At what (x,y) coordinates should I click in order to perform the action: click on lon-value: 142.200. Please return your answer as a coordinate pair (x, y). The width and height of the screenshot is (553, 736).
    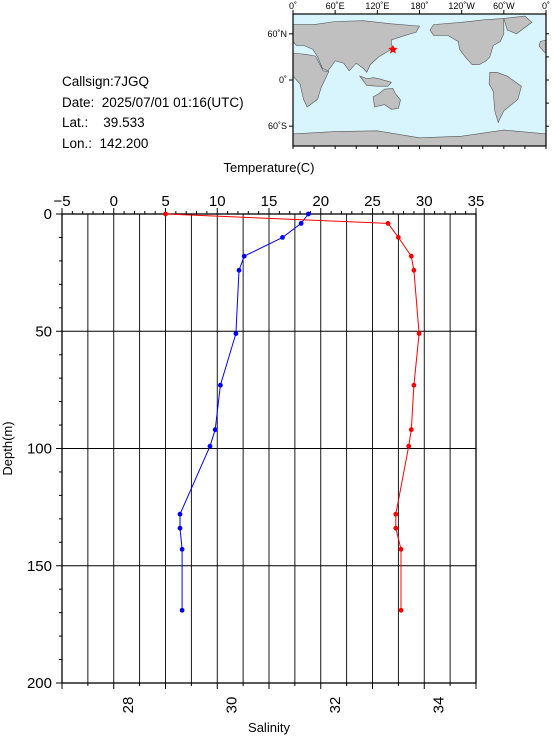
    Looking at the image, I should click on (124, 143).